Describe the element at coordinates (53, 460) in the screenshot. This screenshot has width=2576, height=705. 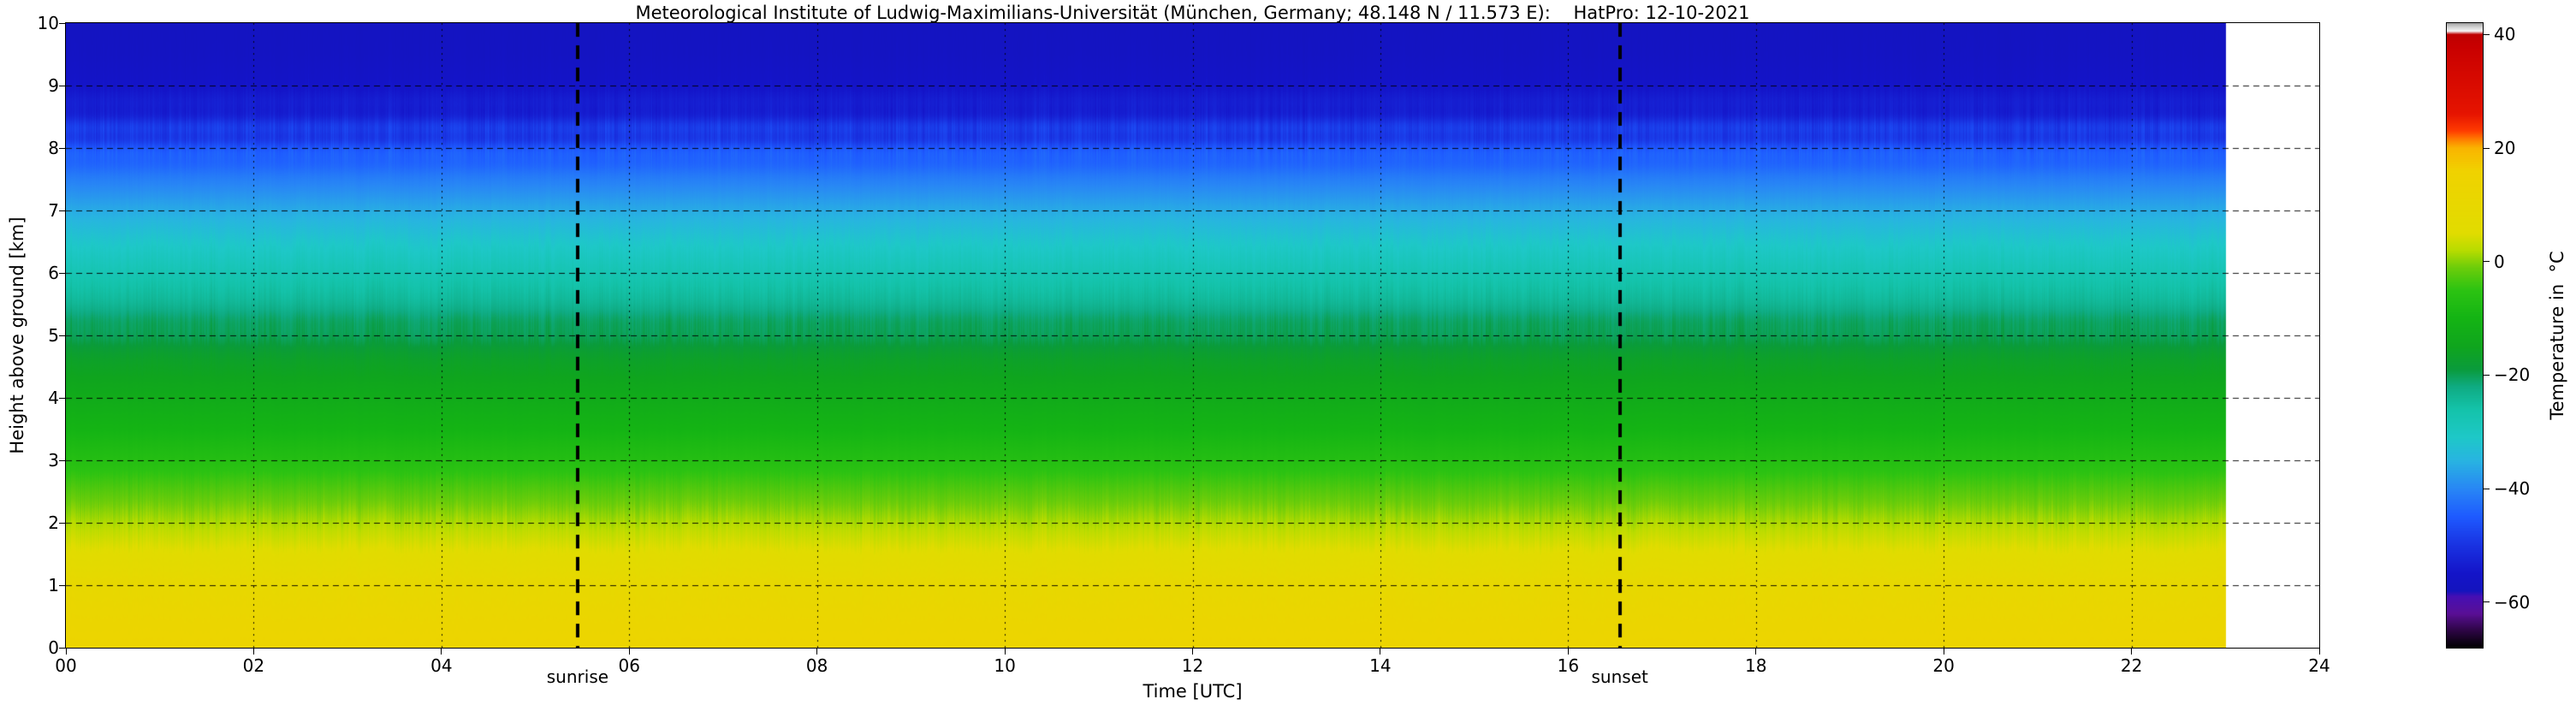
I see `y-tick-label: 3` at that location.